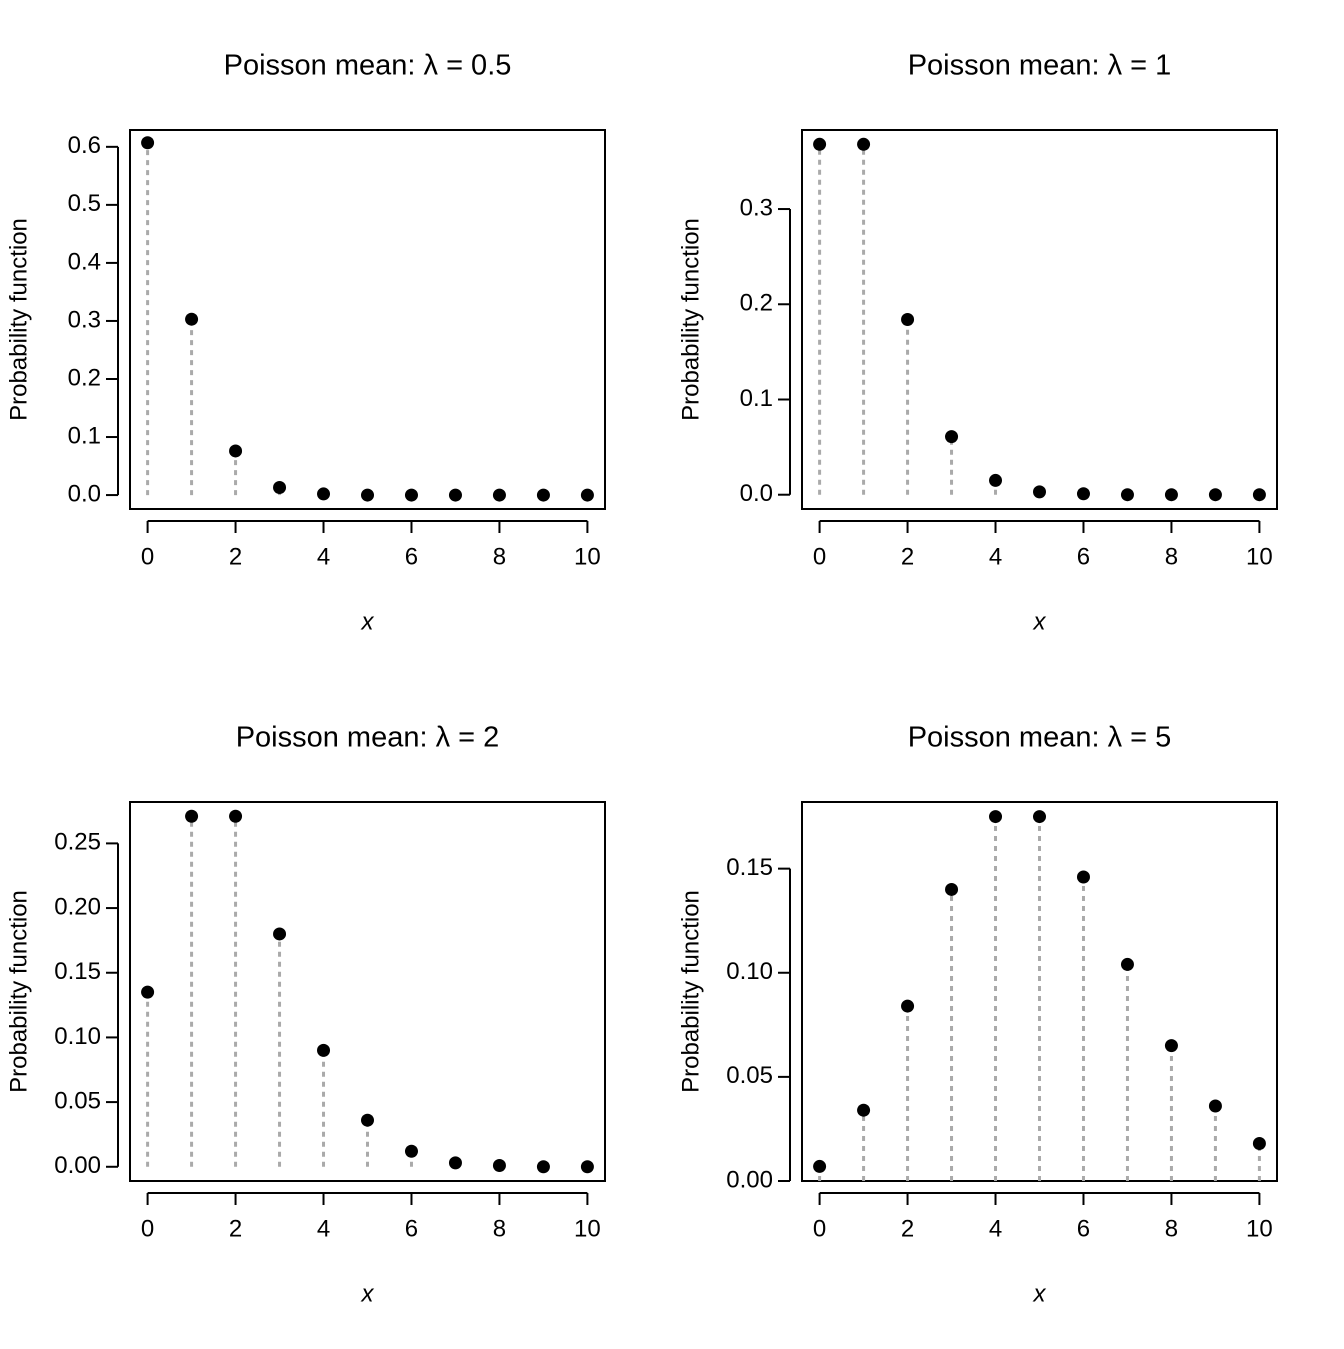  Describe the element at coordinates (84, 203) in the screenshot. I see `y-tick-label: 0.5` at that location.